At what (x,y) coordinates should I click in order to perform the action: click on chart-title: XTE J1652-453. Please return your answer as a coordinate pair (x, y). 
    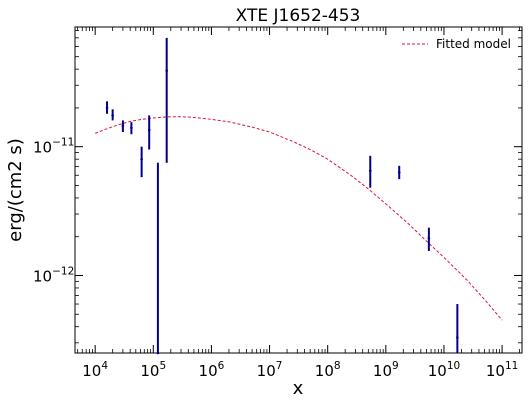
    Looking at the image, I should click on (298, 16).